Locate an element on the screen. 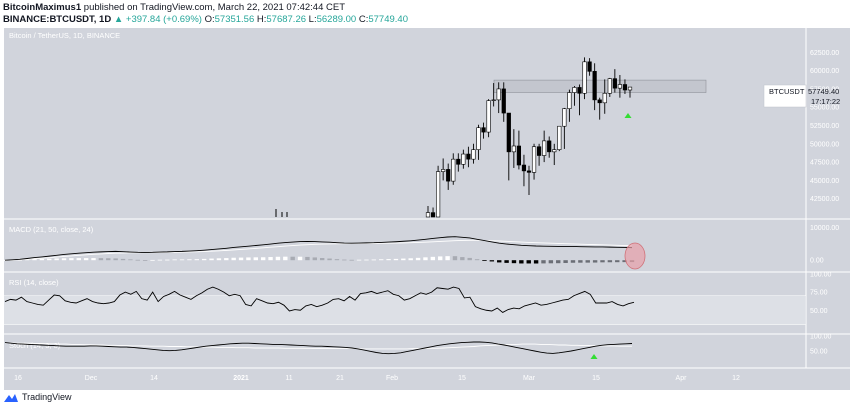  rsi-tick-label: 50.00 is located at coordinates (819, 311).